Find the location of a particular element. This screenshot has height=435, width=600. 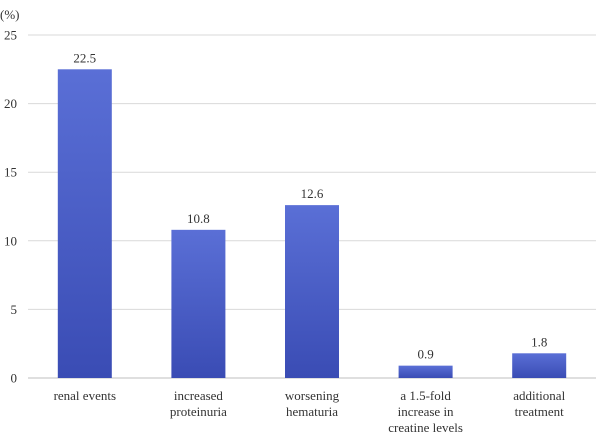

data-label: 10.8 is located at coordinates (198, 218).